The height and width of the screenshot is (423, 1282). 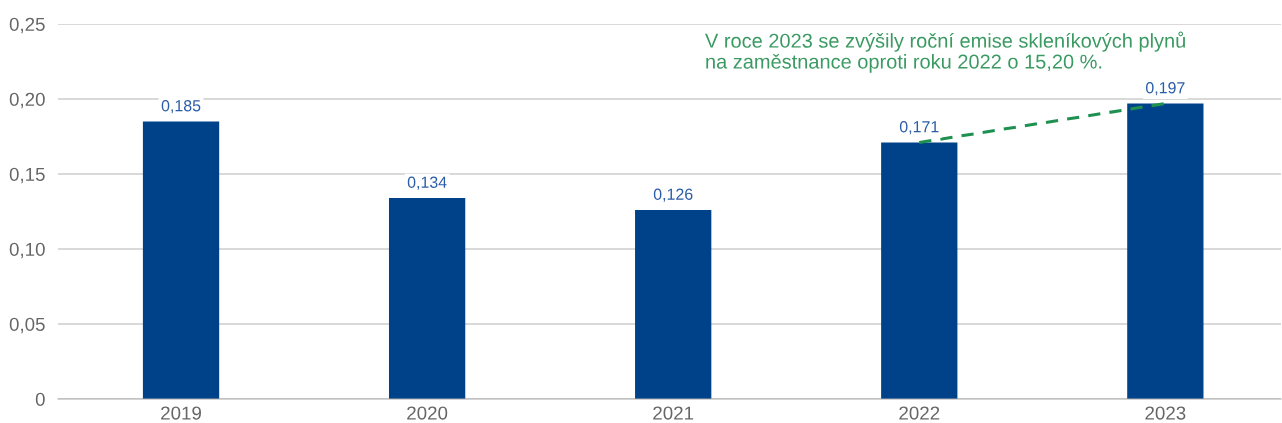 I want to click on data-label: 0,185, so click(x=181, y=107).